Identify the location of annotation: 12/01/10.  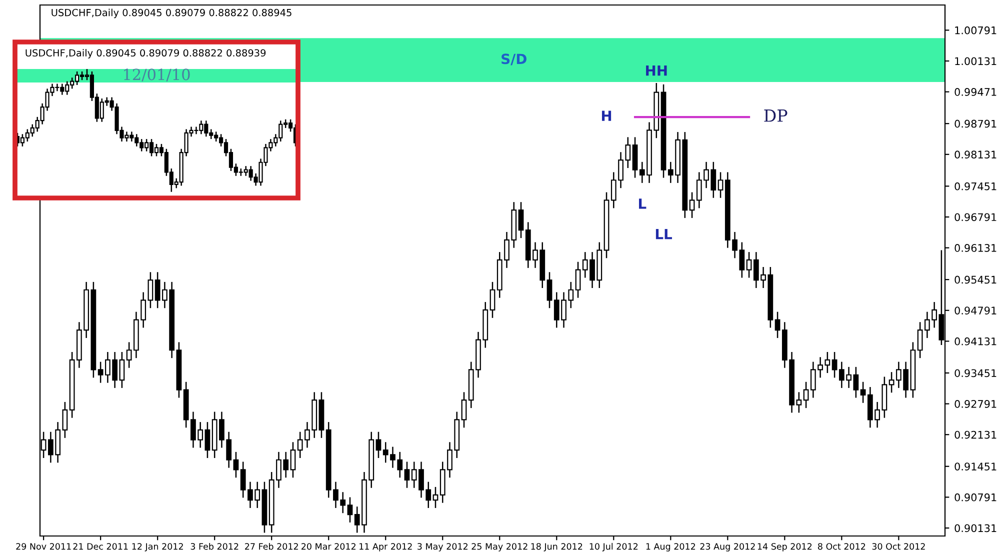
(157, 75).